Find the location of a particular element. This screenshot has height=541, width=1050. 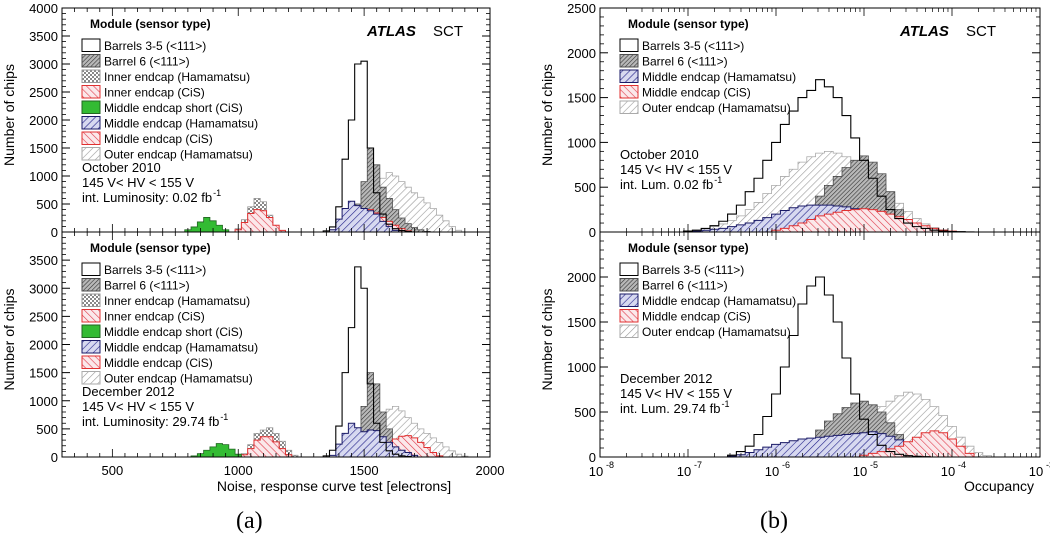

ytick-label: 4000 is located at coordinates (43, 8).